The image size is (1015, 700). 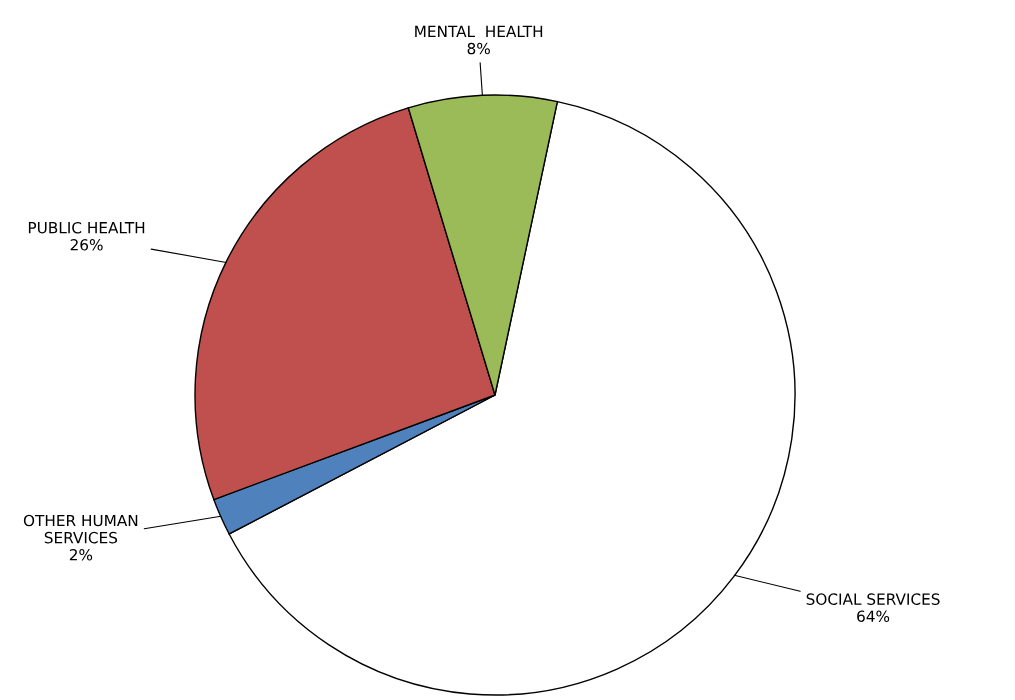 I want to click on data-label: 64%, so click(x=873, y=616).